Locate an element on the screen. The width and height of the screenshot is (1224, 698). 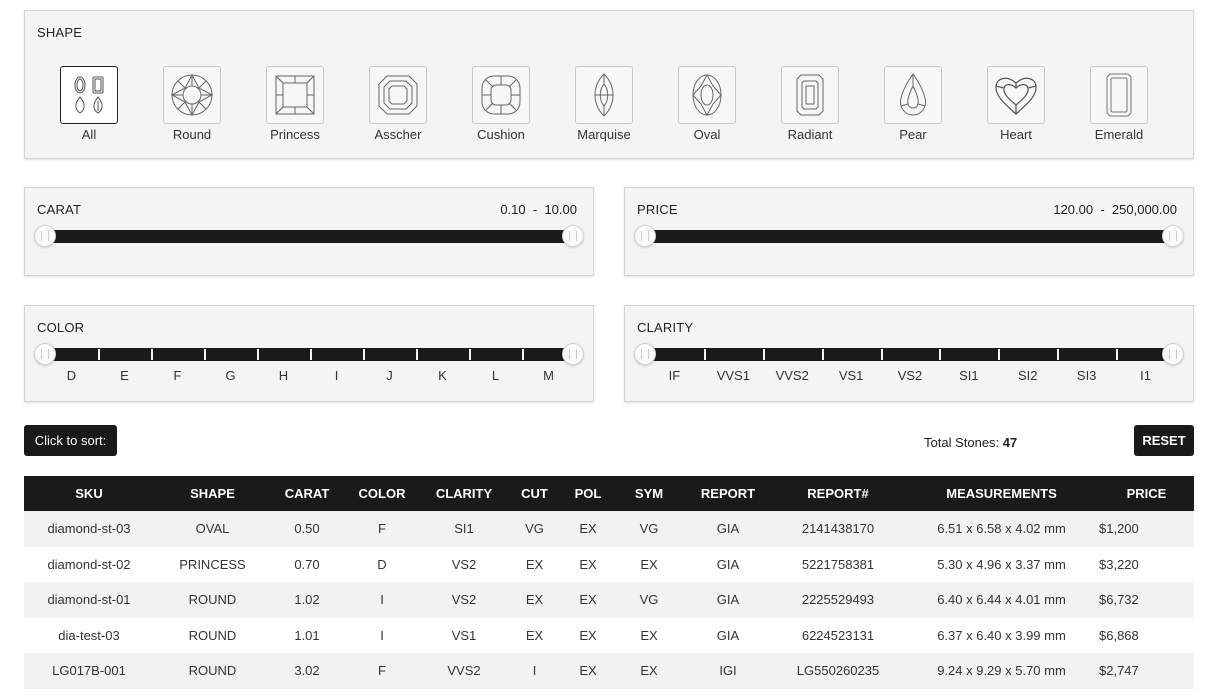
table-cell: $2,747 is located at coordinates (1146, 671).